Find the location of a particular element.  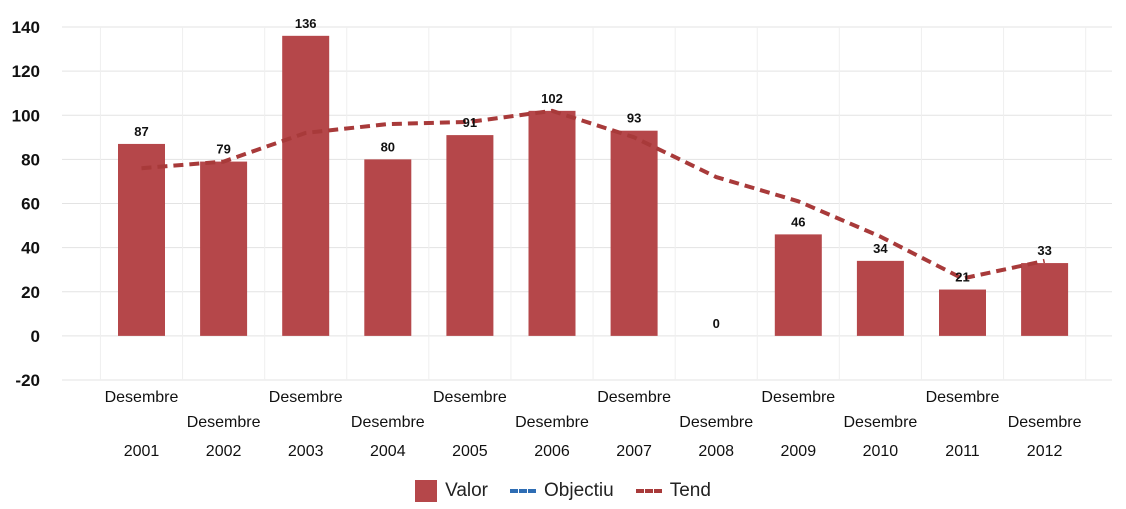

x-category-year: 2001 is located at coordinates (142, 451).